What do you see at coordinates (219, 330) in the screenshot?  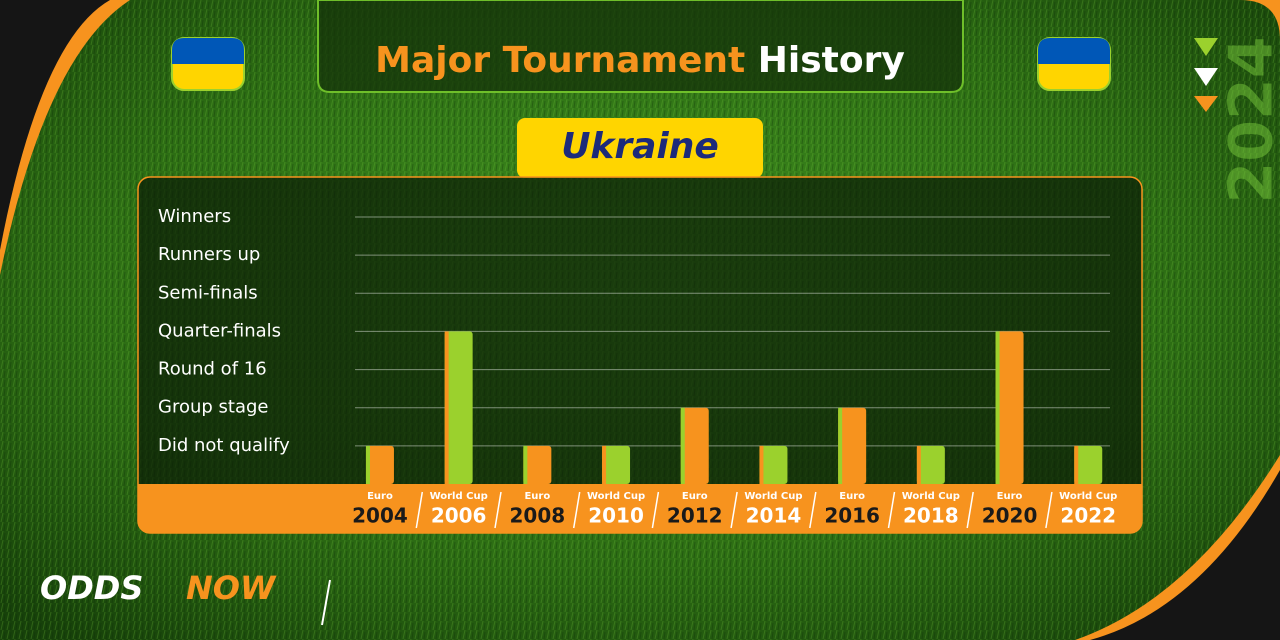 I see `y-tick-label: Quarter-finals` at bounding box center [219, 330].